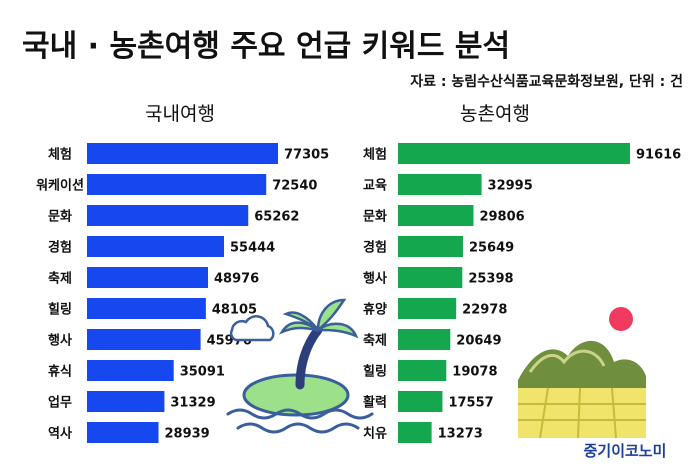  What do you see at coordinates (60, 403) in the screenshot?
I see `left-category-label: 업무` at bounding box center [60, 403].